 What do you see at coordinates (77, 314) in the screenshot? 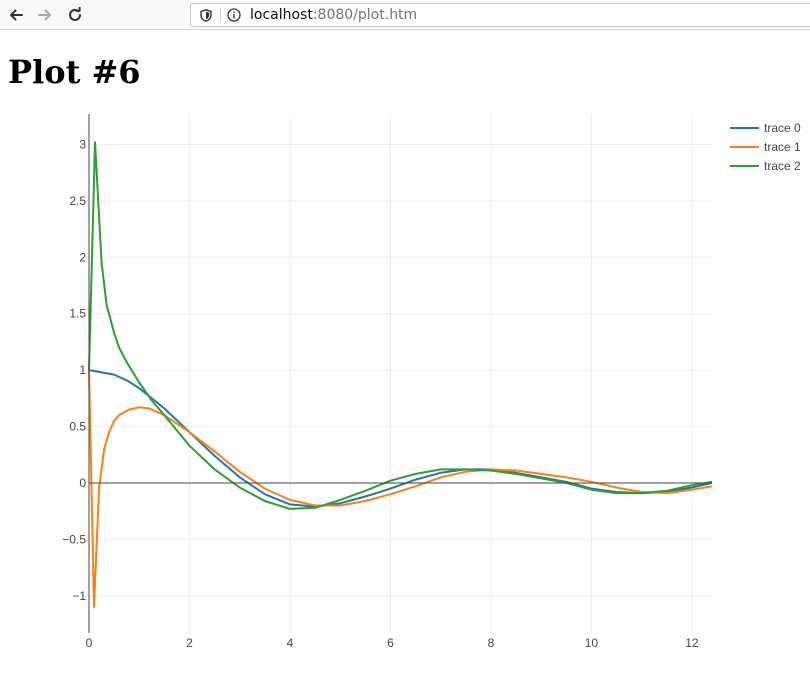
I see `y-tick-label: 1.5` at bounding box center [77, 314].